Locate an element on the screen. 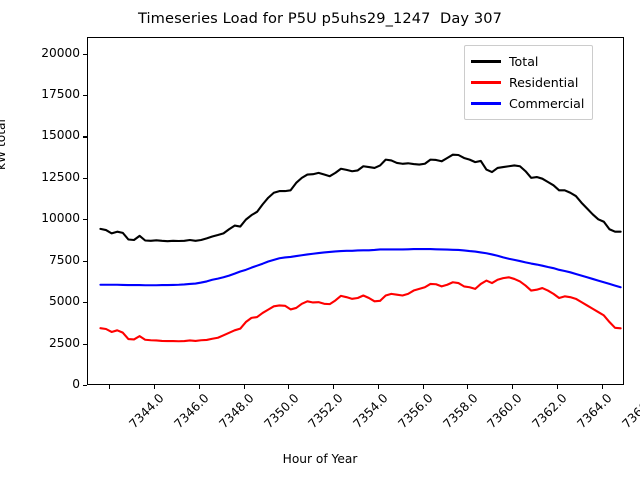 The image size is (640, 480). x-tick-label: 7352.0 is located at coordinates (325, 411).